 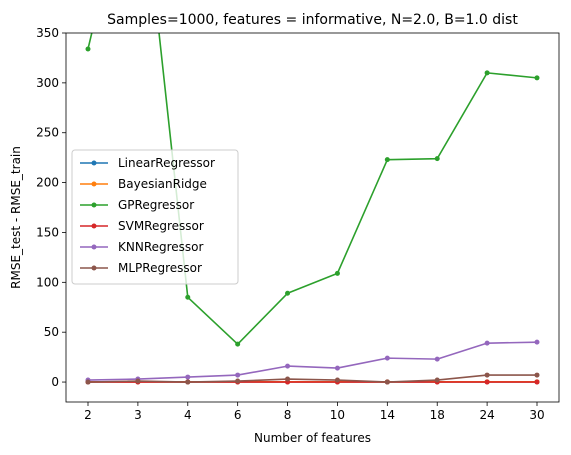 I want to click on legend-frame, so click(x=155, y=217).